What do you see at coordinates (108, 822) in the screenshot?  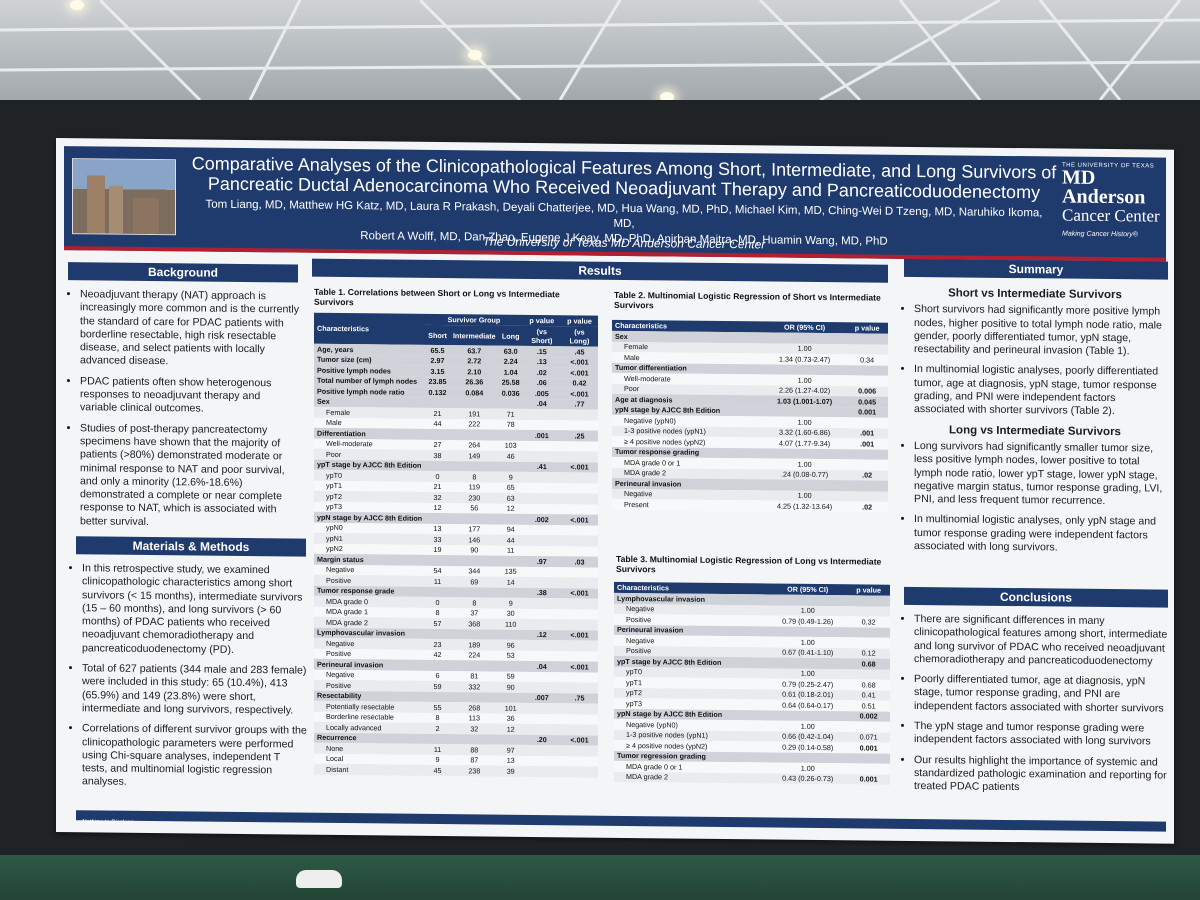 I see `disclosure-note: Nothing to Disclose` at bounding box center [108, 822].